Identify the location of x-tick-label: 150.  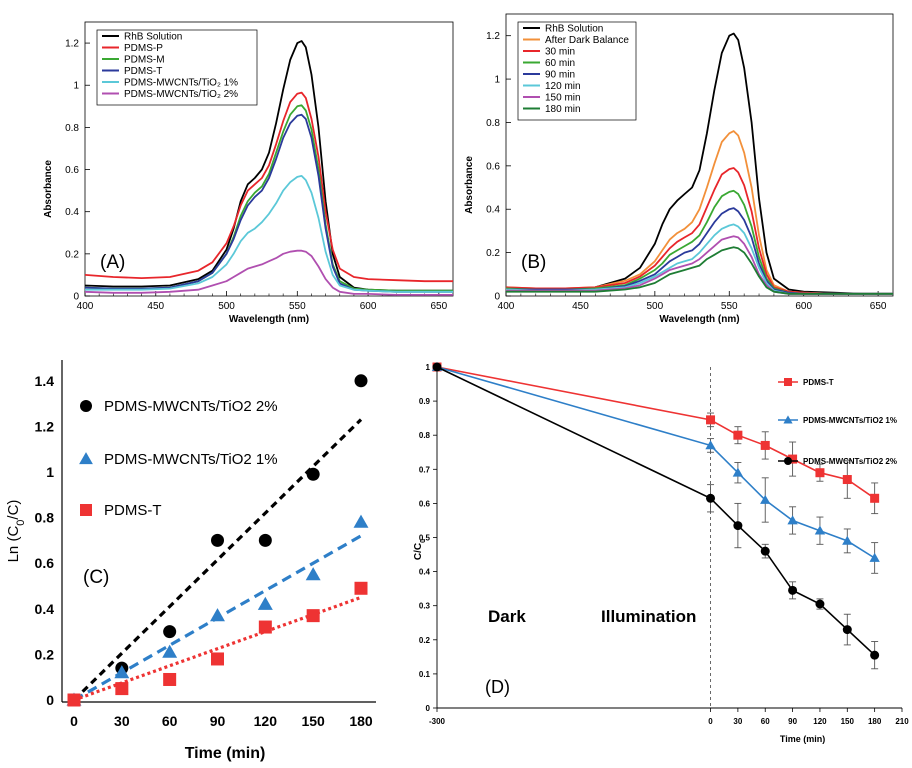
(313, 721).